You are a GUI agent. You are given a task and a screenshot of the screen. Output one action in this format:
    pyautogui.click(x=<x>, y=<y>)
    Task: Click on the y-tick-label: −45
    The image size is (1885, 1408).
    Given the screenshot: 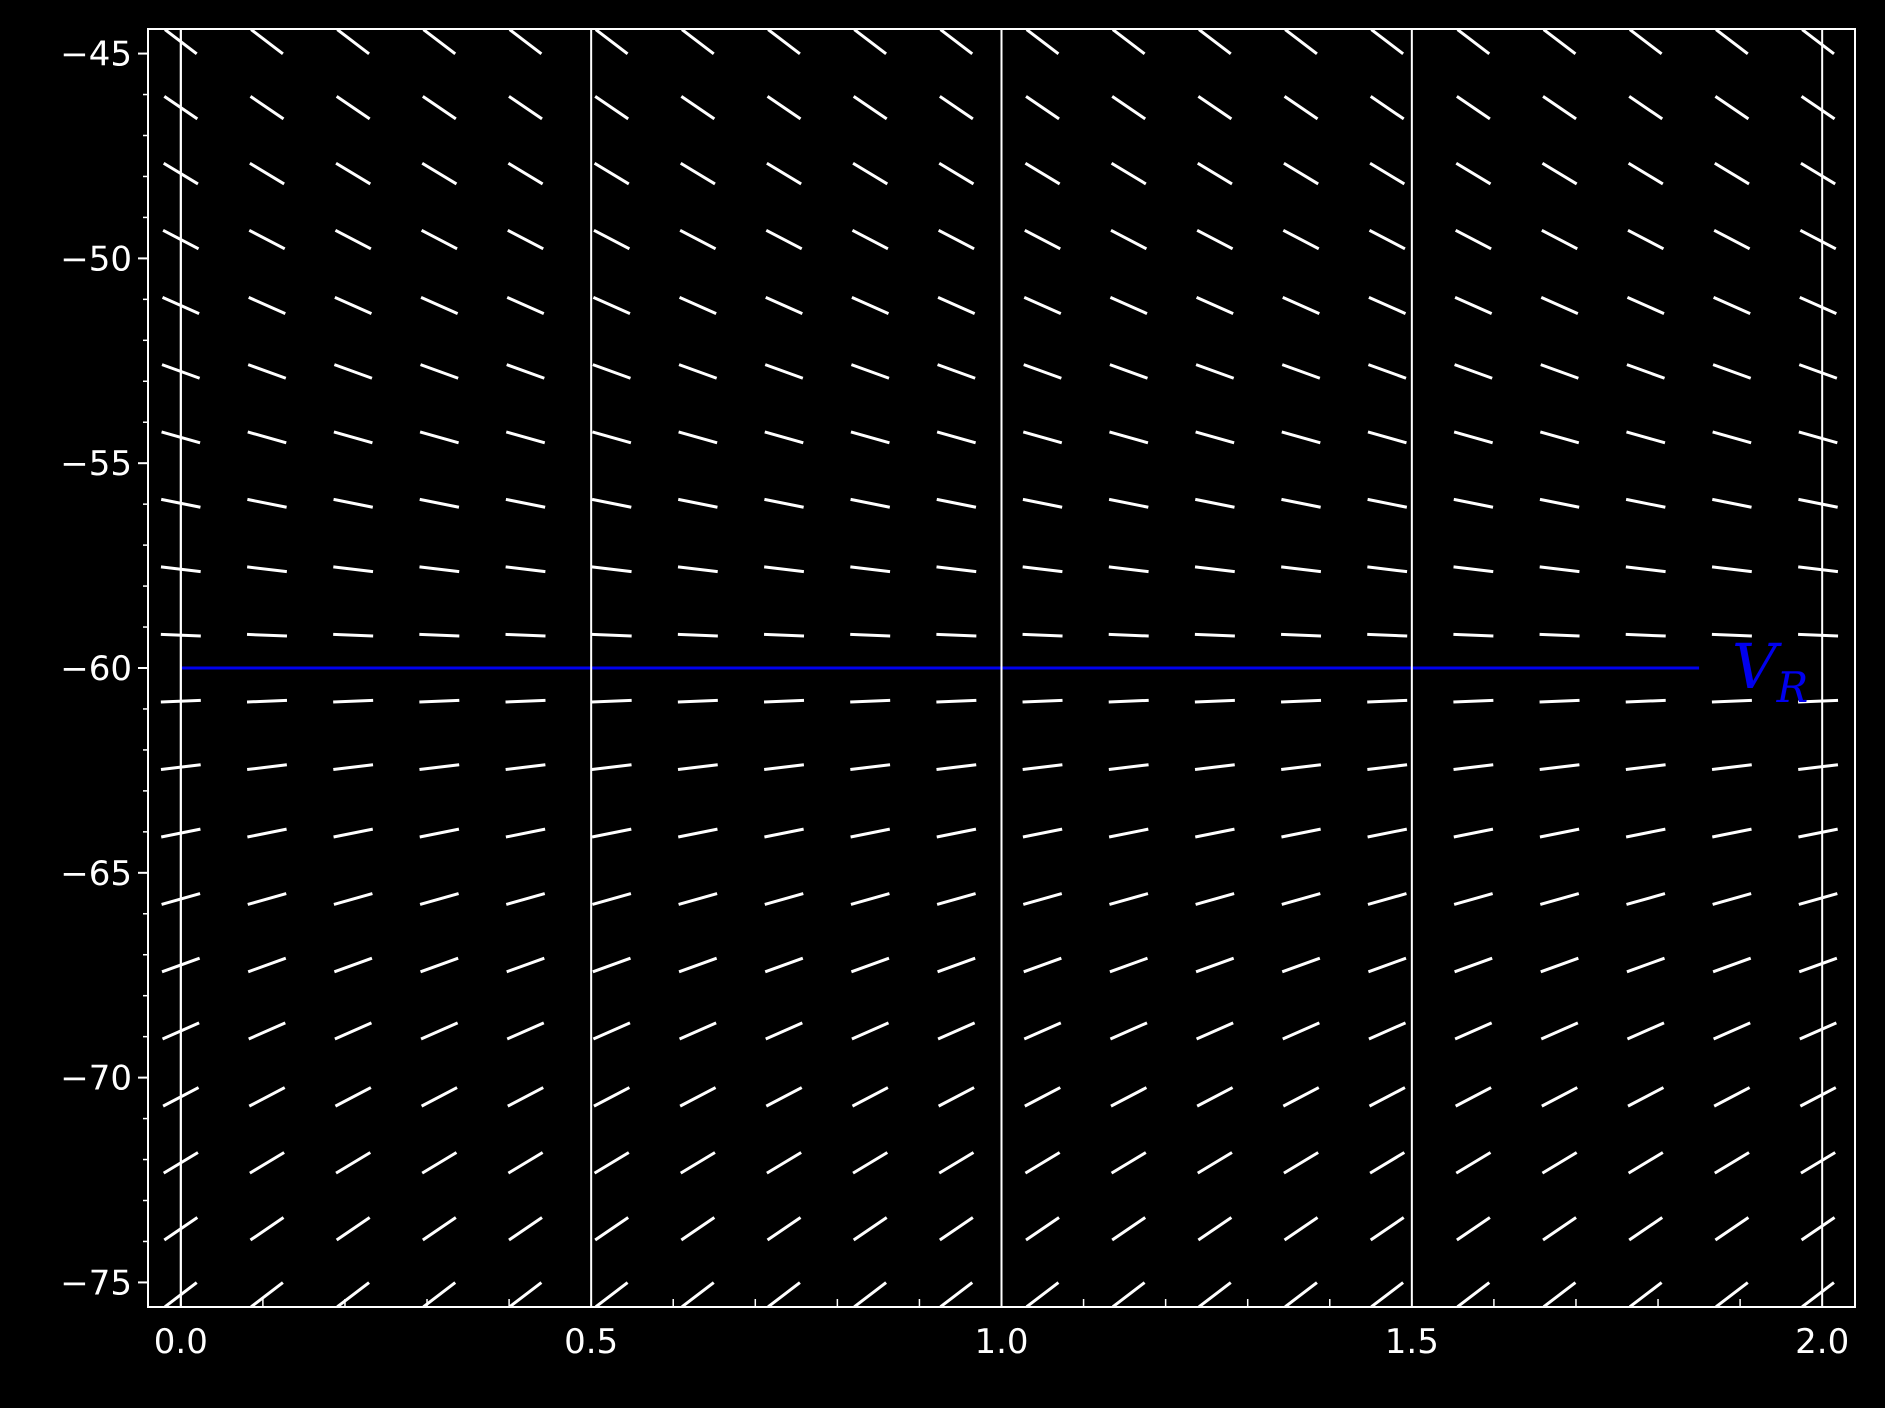 What is the action you would take?
    pyautogui.click(x=96, y=55)
    